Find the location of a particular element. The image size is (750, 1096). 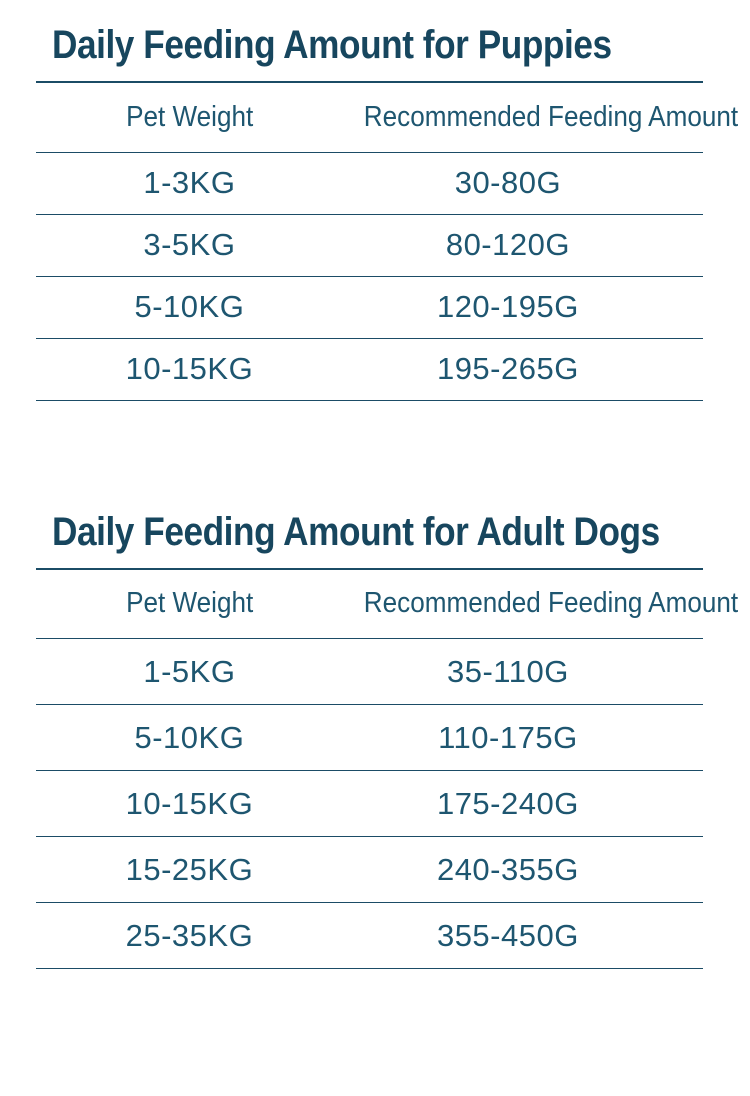

pet-weight-cell: 1-3KG is located at coordinates (189, 183).